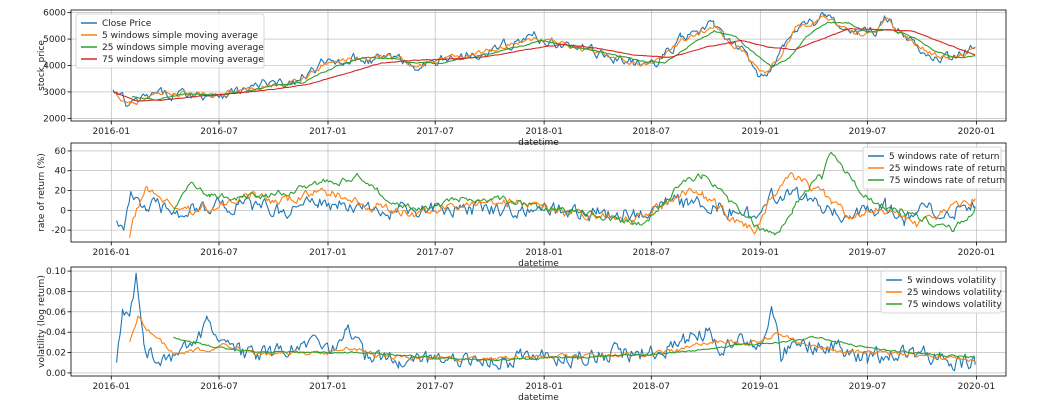  Describe the element at coordinates (42, 321) in the screenshot. I see `y-axis-label: volatility (log return)` at that location.